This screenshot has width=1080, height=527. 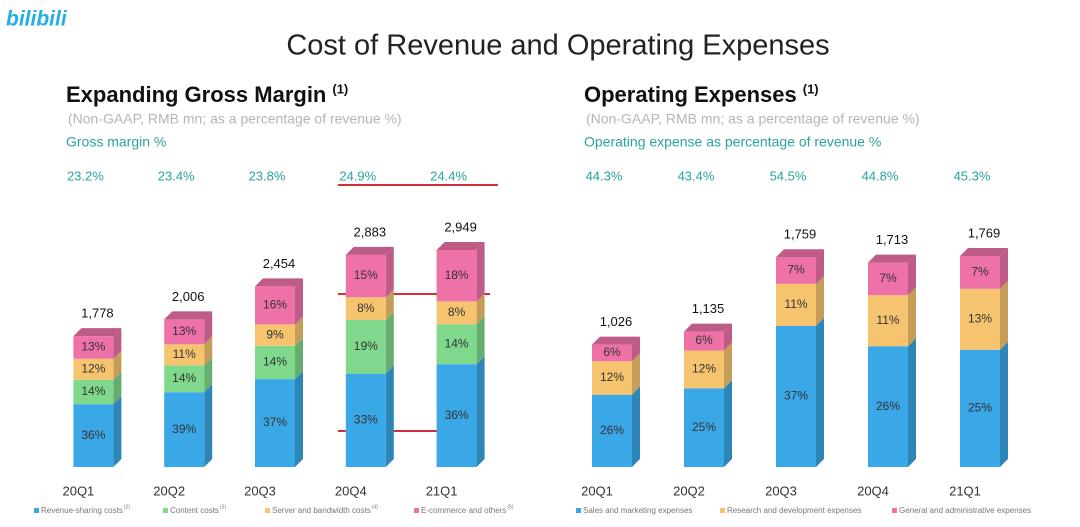 What do you see at coordinates (267, 175) in the screenshot?
I see `margin-value: 23.8%` at bounding box center [267, 175].